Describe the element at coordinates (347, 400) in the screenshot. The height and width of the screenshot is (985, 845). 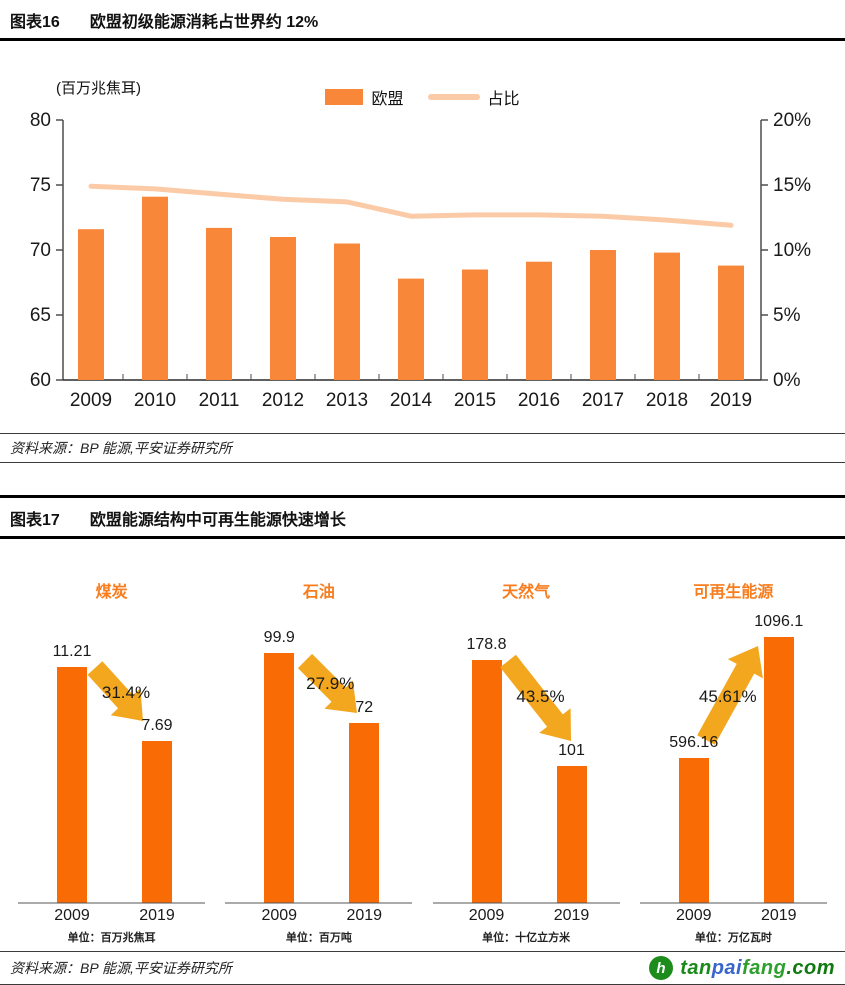
I see `x-axis-year-label: 2013` at that location.